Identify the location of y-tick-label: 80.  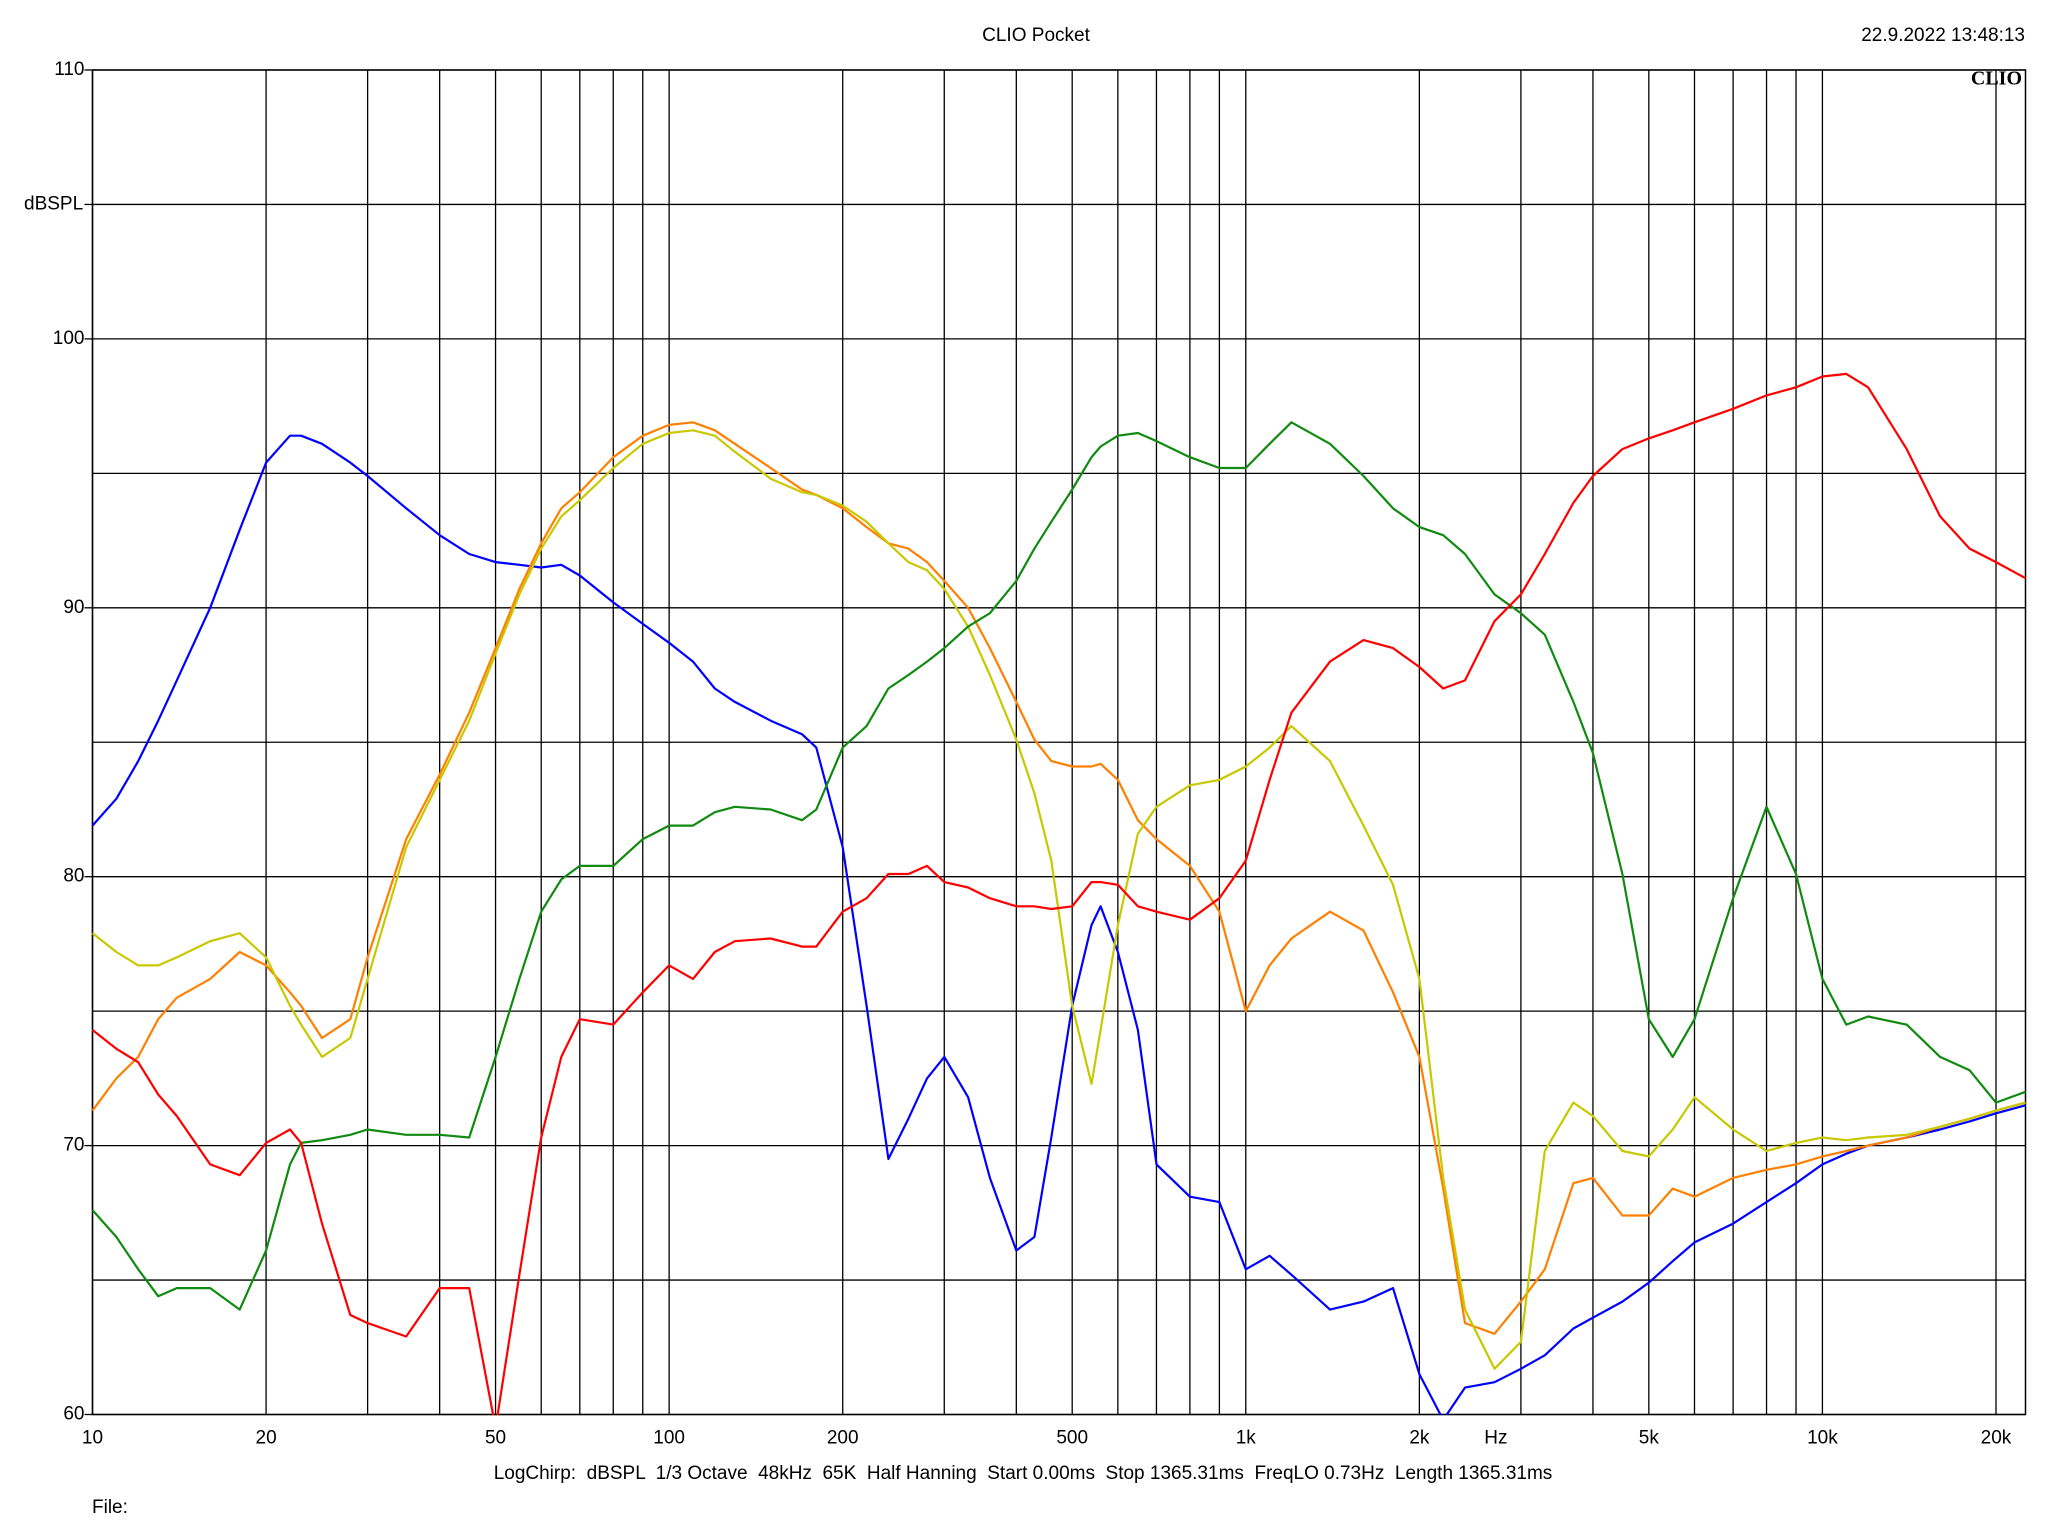
(73, 876).